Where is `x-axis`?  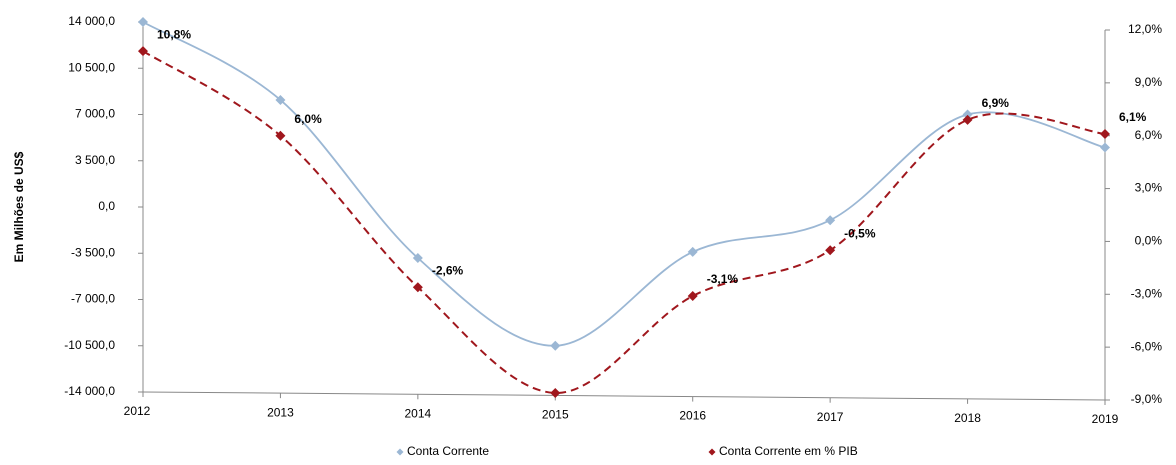
x-axis is located at coordinates (624, 396).